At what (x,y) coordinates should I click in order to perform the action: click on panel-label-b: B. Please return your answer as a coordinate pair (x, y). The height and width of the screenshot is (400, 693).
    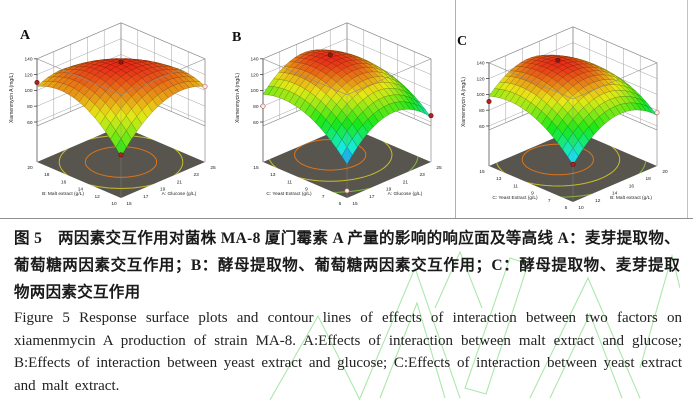
    Looking at the image, I should click on (237, 37).